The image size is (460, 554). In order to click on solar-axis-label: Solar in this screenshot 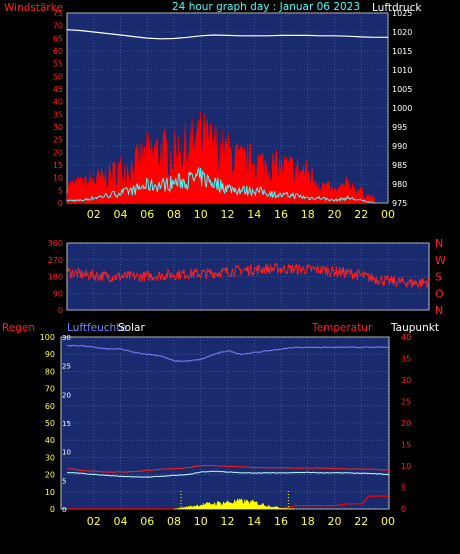, I will do `click(131, 328)`.